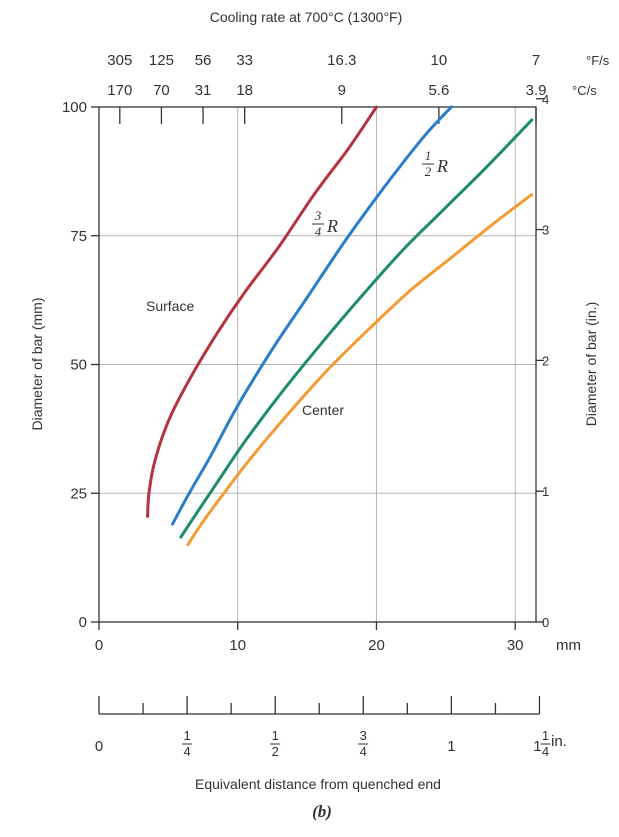  What do you see at coordinates (318, 231) in the screenshot?
I see `three-quarter-r-den: 4` at bounding box center [318, 231].